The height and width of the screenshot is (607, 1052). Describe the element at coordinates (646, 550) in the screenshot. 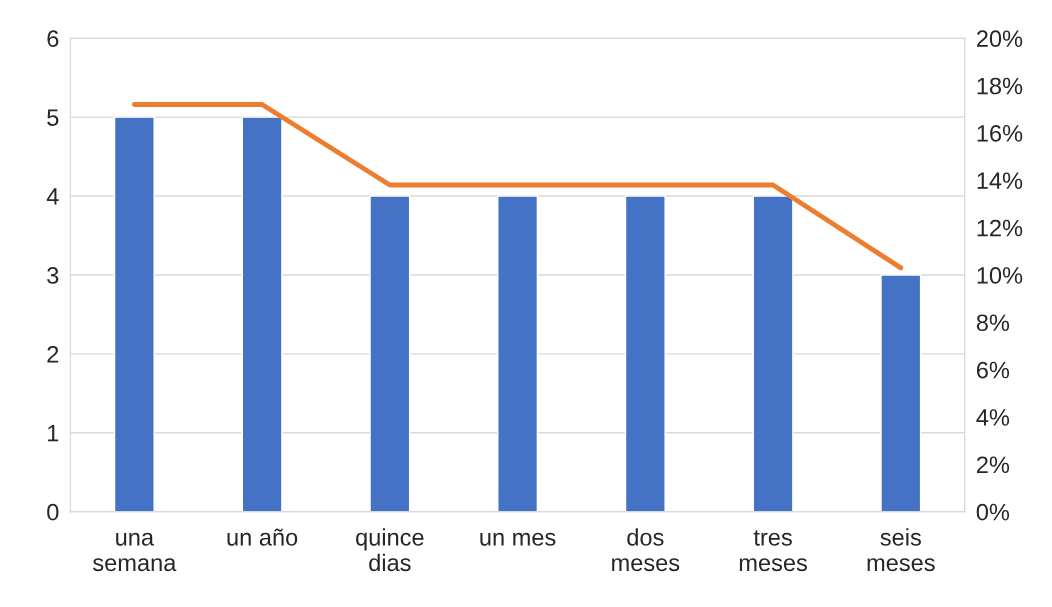

I see `x-tick-label: dos meses` at that location.